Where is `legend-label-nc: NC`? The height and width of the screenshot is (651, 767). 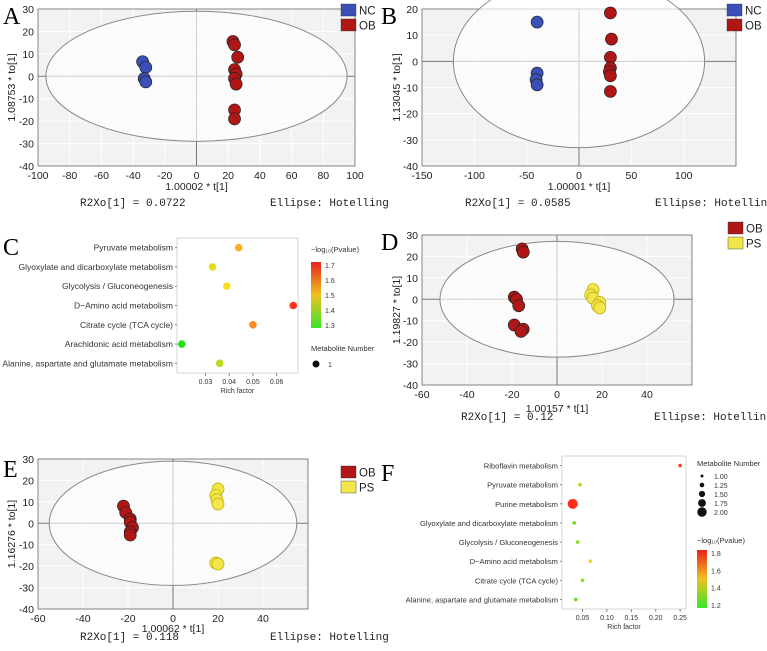
legend-label-nc: NC is located at coordinates (753, 12).